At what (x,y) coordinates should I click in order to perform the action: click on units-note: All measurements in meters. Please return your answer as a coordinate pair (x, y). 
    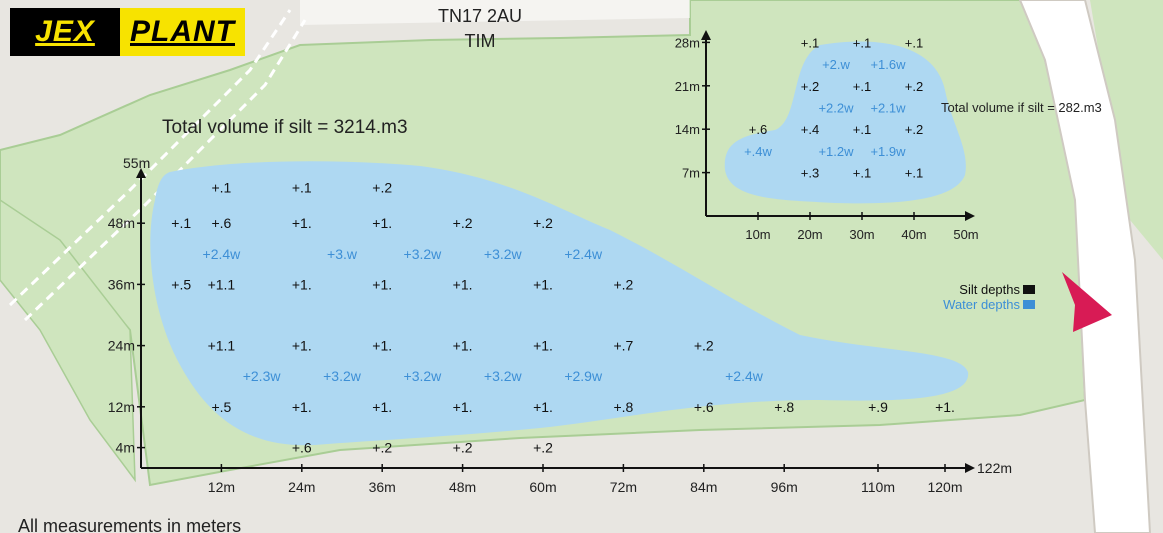
    Looking at the image, I should click on (130, 524).